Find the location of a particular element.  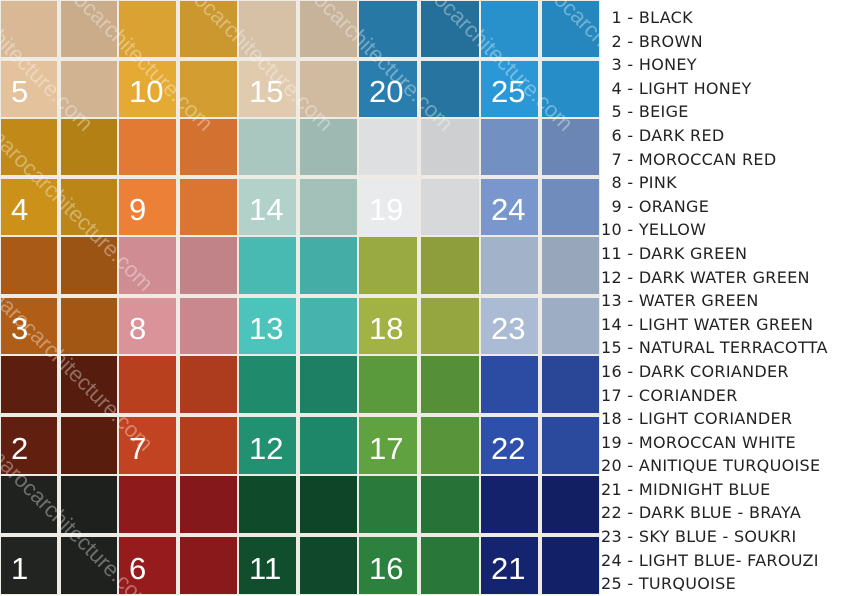

tile-number: 12 is located at coordinates (266, 448).